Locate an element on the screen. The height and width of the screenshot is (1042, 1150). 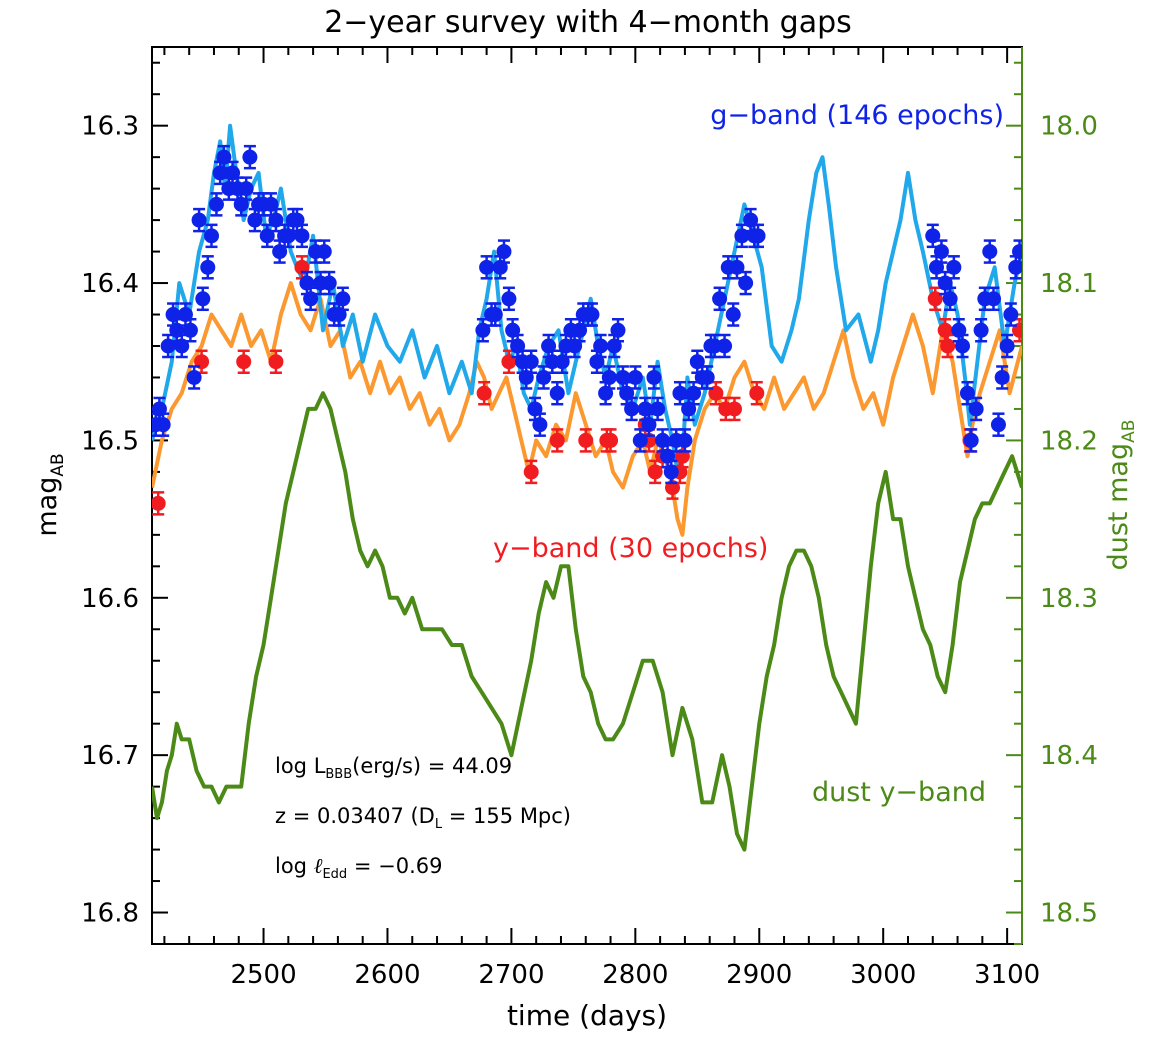
y2-axis-label: dust magAB is located at coordinates (1121, 495).